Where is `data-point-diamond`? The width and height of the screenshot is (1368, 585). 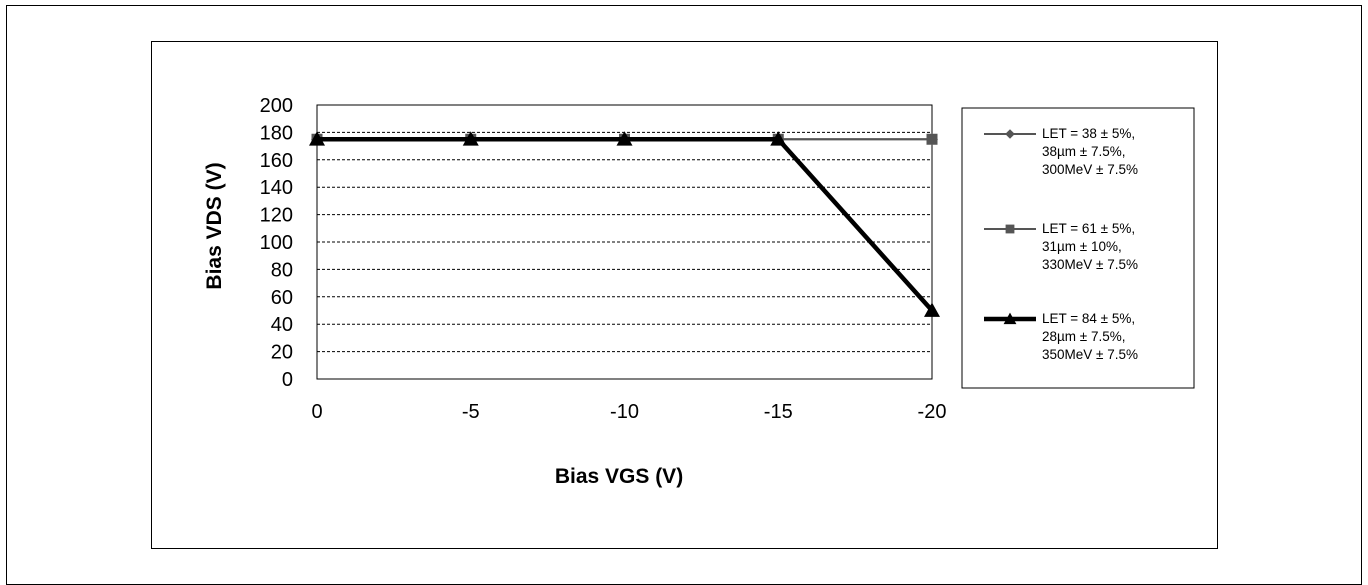 data-point-diamond is located at coordinates (1010, 134).